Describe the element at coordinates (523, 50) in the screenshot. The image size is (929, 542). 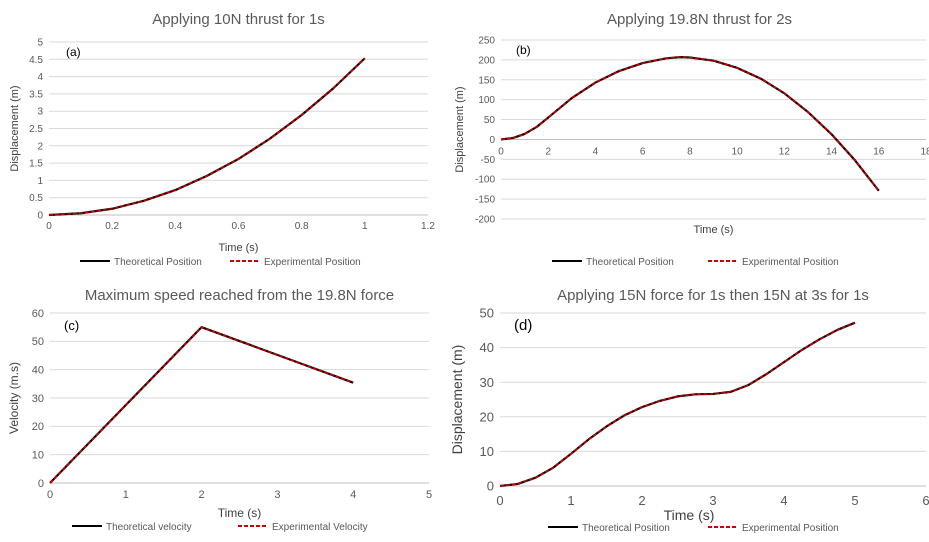
I see `panel-label: (b)` at that location.